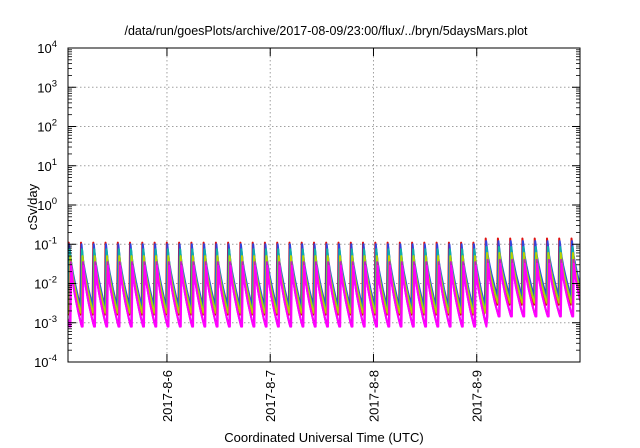 The width and height of the screenshot is (640, 448). Describe the element at coordinates (45, 361) in the screenshot. I see `y-tick-label: 10⁻⁴` at that location.